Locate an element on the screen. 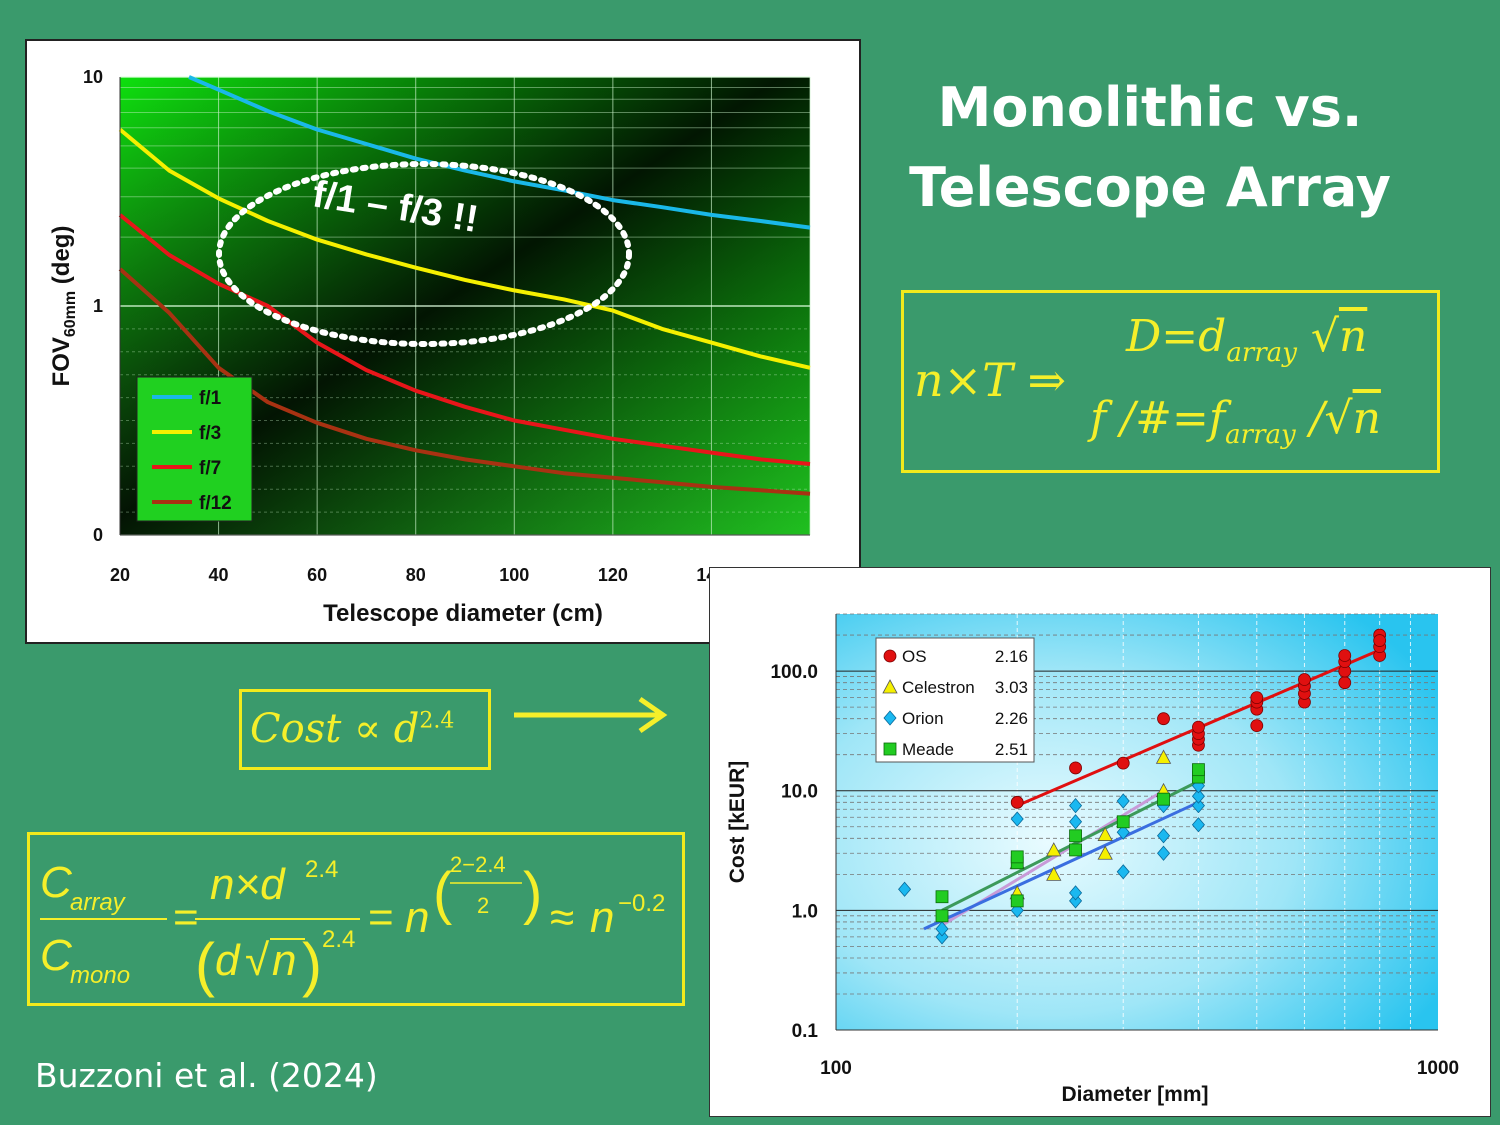 The image size is (1500, 1125). svg-text: d is located at coordinates (228, 960).